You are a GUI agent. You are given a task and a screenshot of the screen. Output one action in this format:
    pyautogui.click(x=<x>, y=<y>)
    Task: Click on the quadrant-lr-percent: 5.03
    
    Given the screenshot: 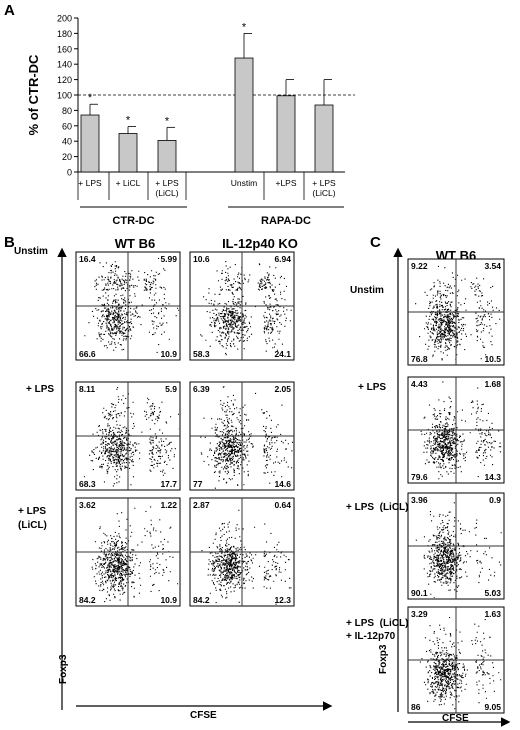 What is the action you would take?
    pyautogui.click(x=492, y=593)
    